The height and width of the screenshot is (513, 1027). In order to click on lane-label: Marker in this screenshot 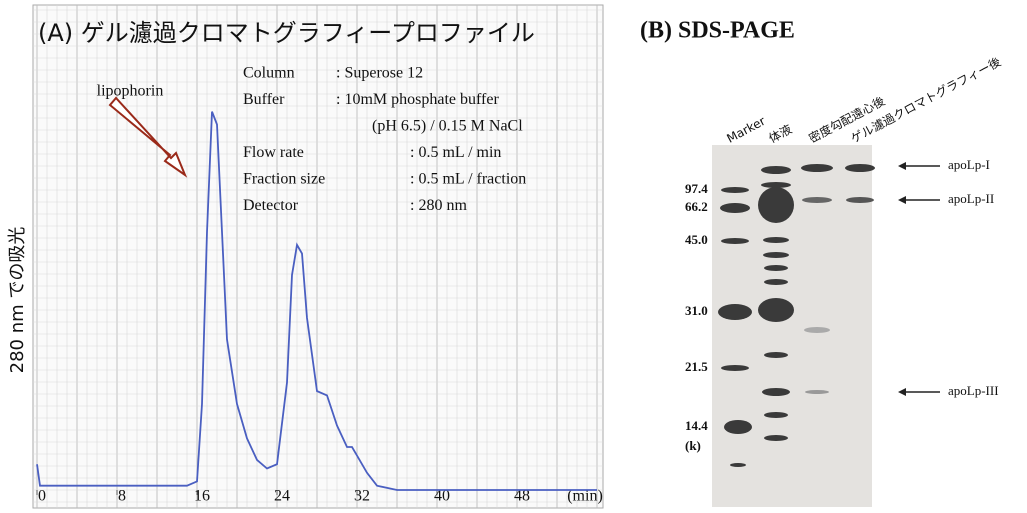, I will do `click(745, 130)`.